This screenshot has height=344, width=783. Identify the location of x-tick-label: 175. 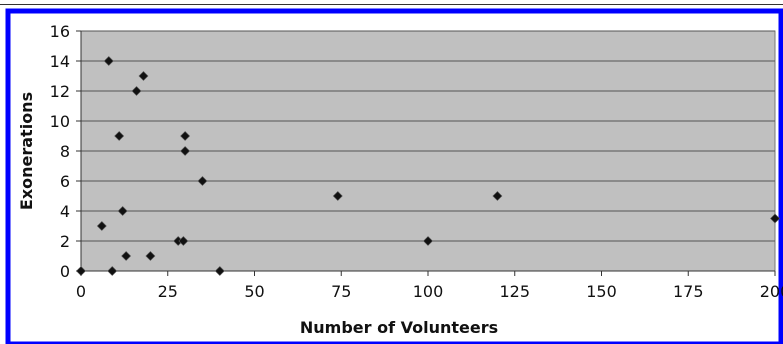
(688, 291).